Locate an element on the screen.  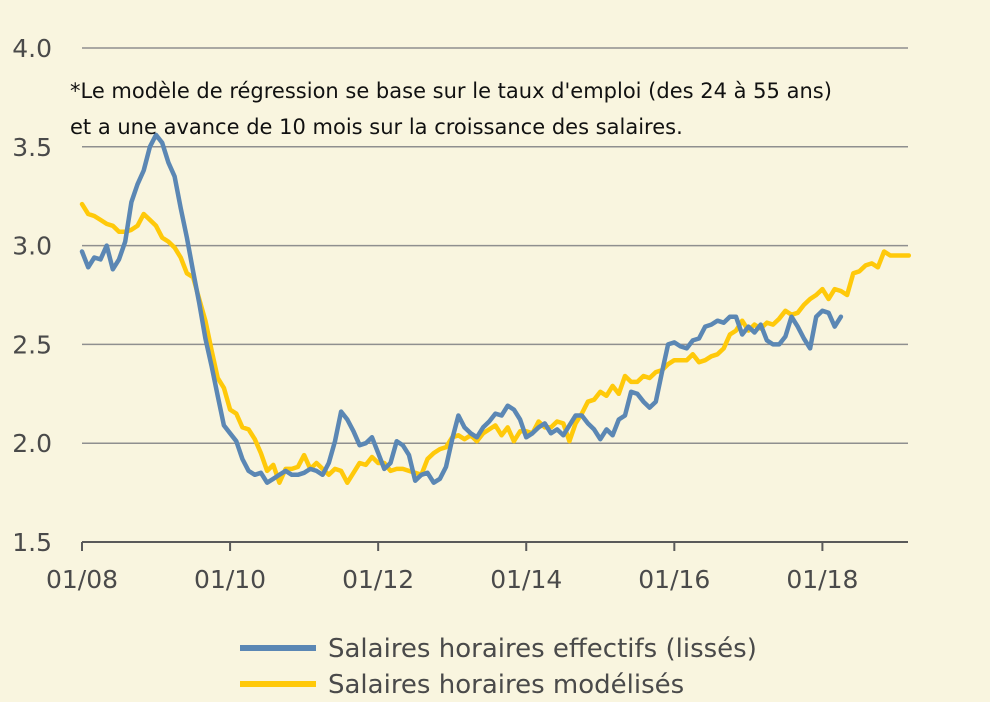
legend-label-actual: Salaires horaires effectifs (lissés) is located at coordinates (542, 649).